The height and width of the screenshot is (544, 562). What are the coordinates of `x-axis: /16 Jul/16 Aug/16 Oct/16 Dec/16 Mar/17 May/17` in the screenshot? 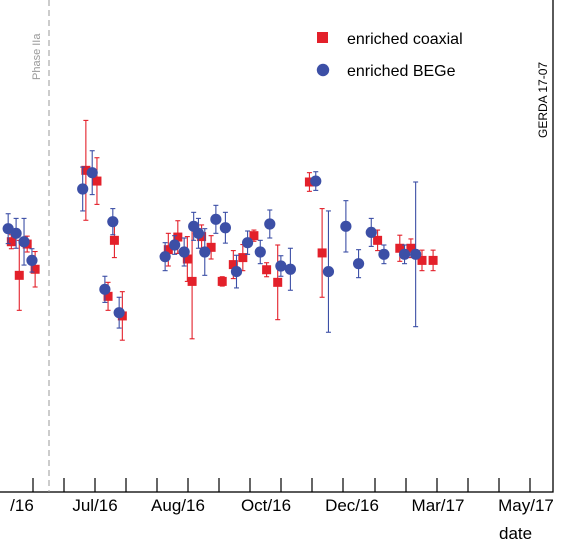 It's located at (282, 496).